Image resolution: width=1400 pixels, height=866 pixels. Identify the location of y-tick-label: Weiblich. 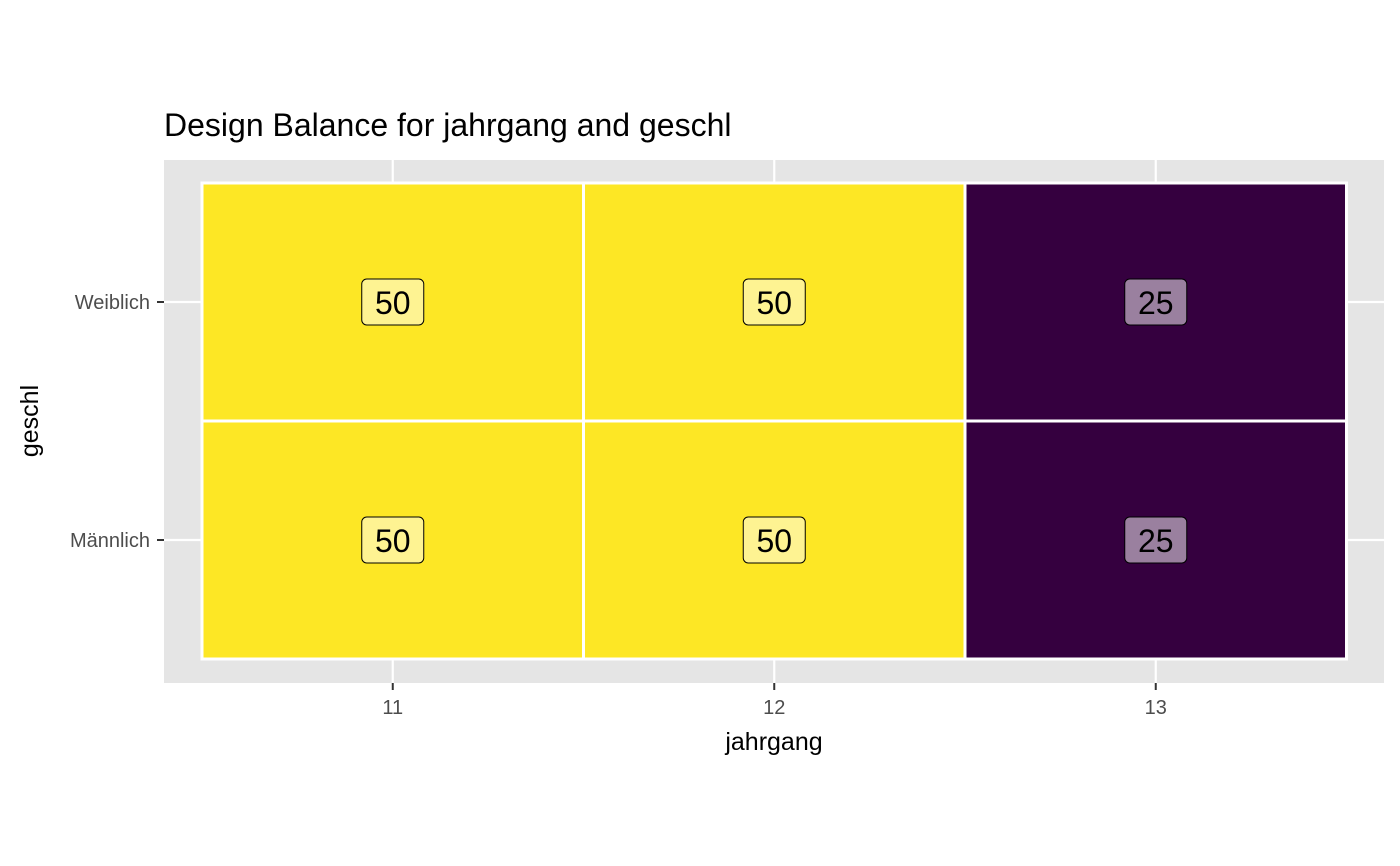
(112, 303).